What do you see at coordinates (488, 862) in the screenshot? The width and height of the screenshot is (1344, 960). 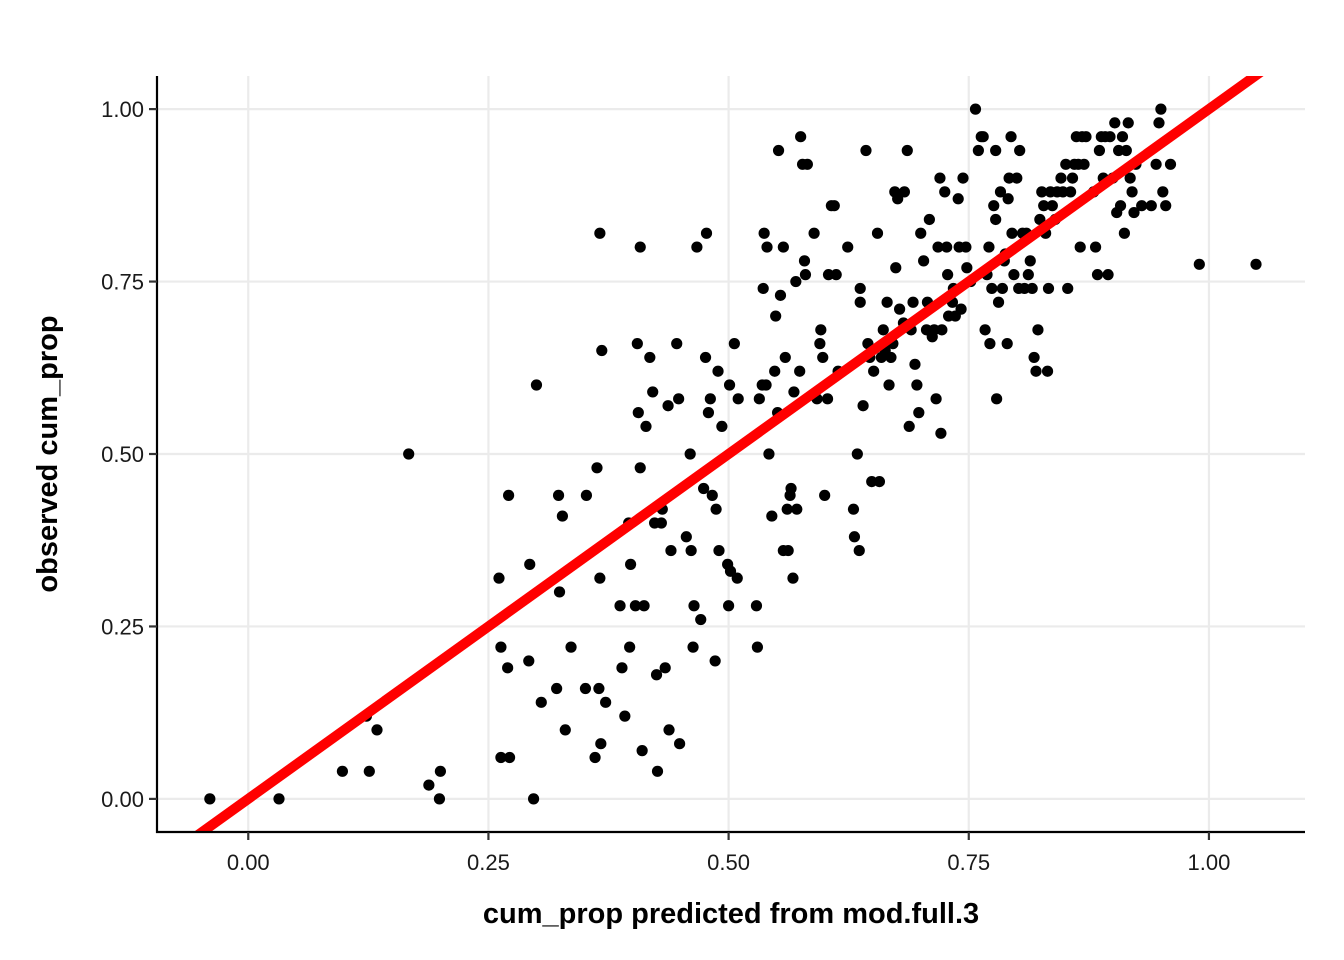 I see `x-tick-label-1: 0.25` at bounding box center [488, 862].